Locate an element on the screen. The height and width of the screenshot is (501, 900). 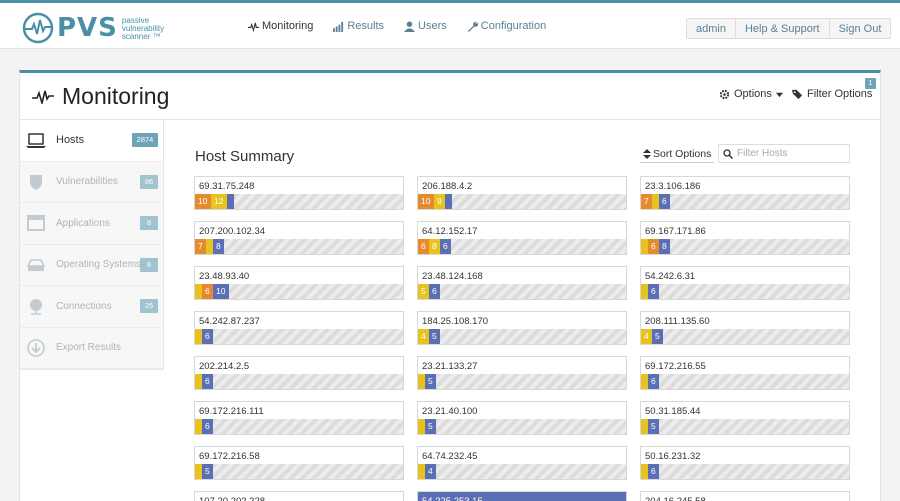
sort-options-label: Sort Options is located at coordinates (682, 153).